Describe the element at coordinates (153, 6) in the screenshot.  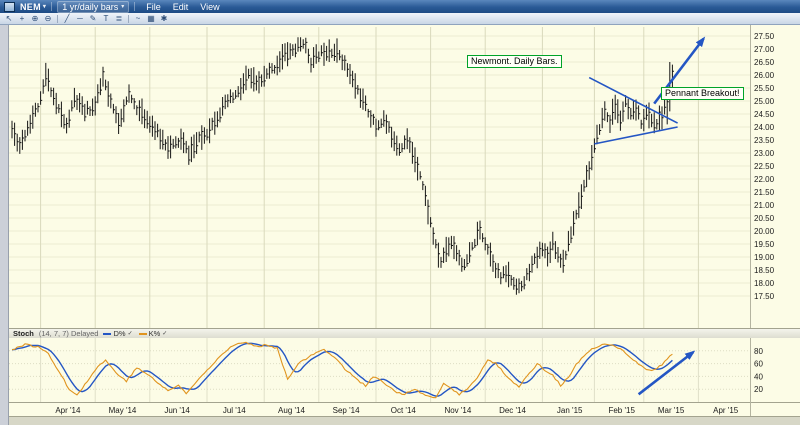
I see `menu-file: File` at that location.